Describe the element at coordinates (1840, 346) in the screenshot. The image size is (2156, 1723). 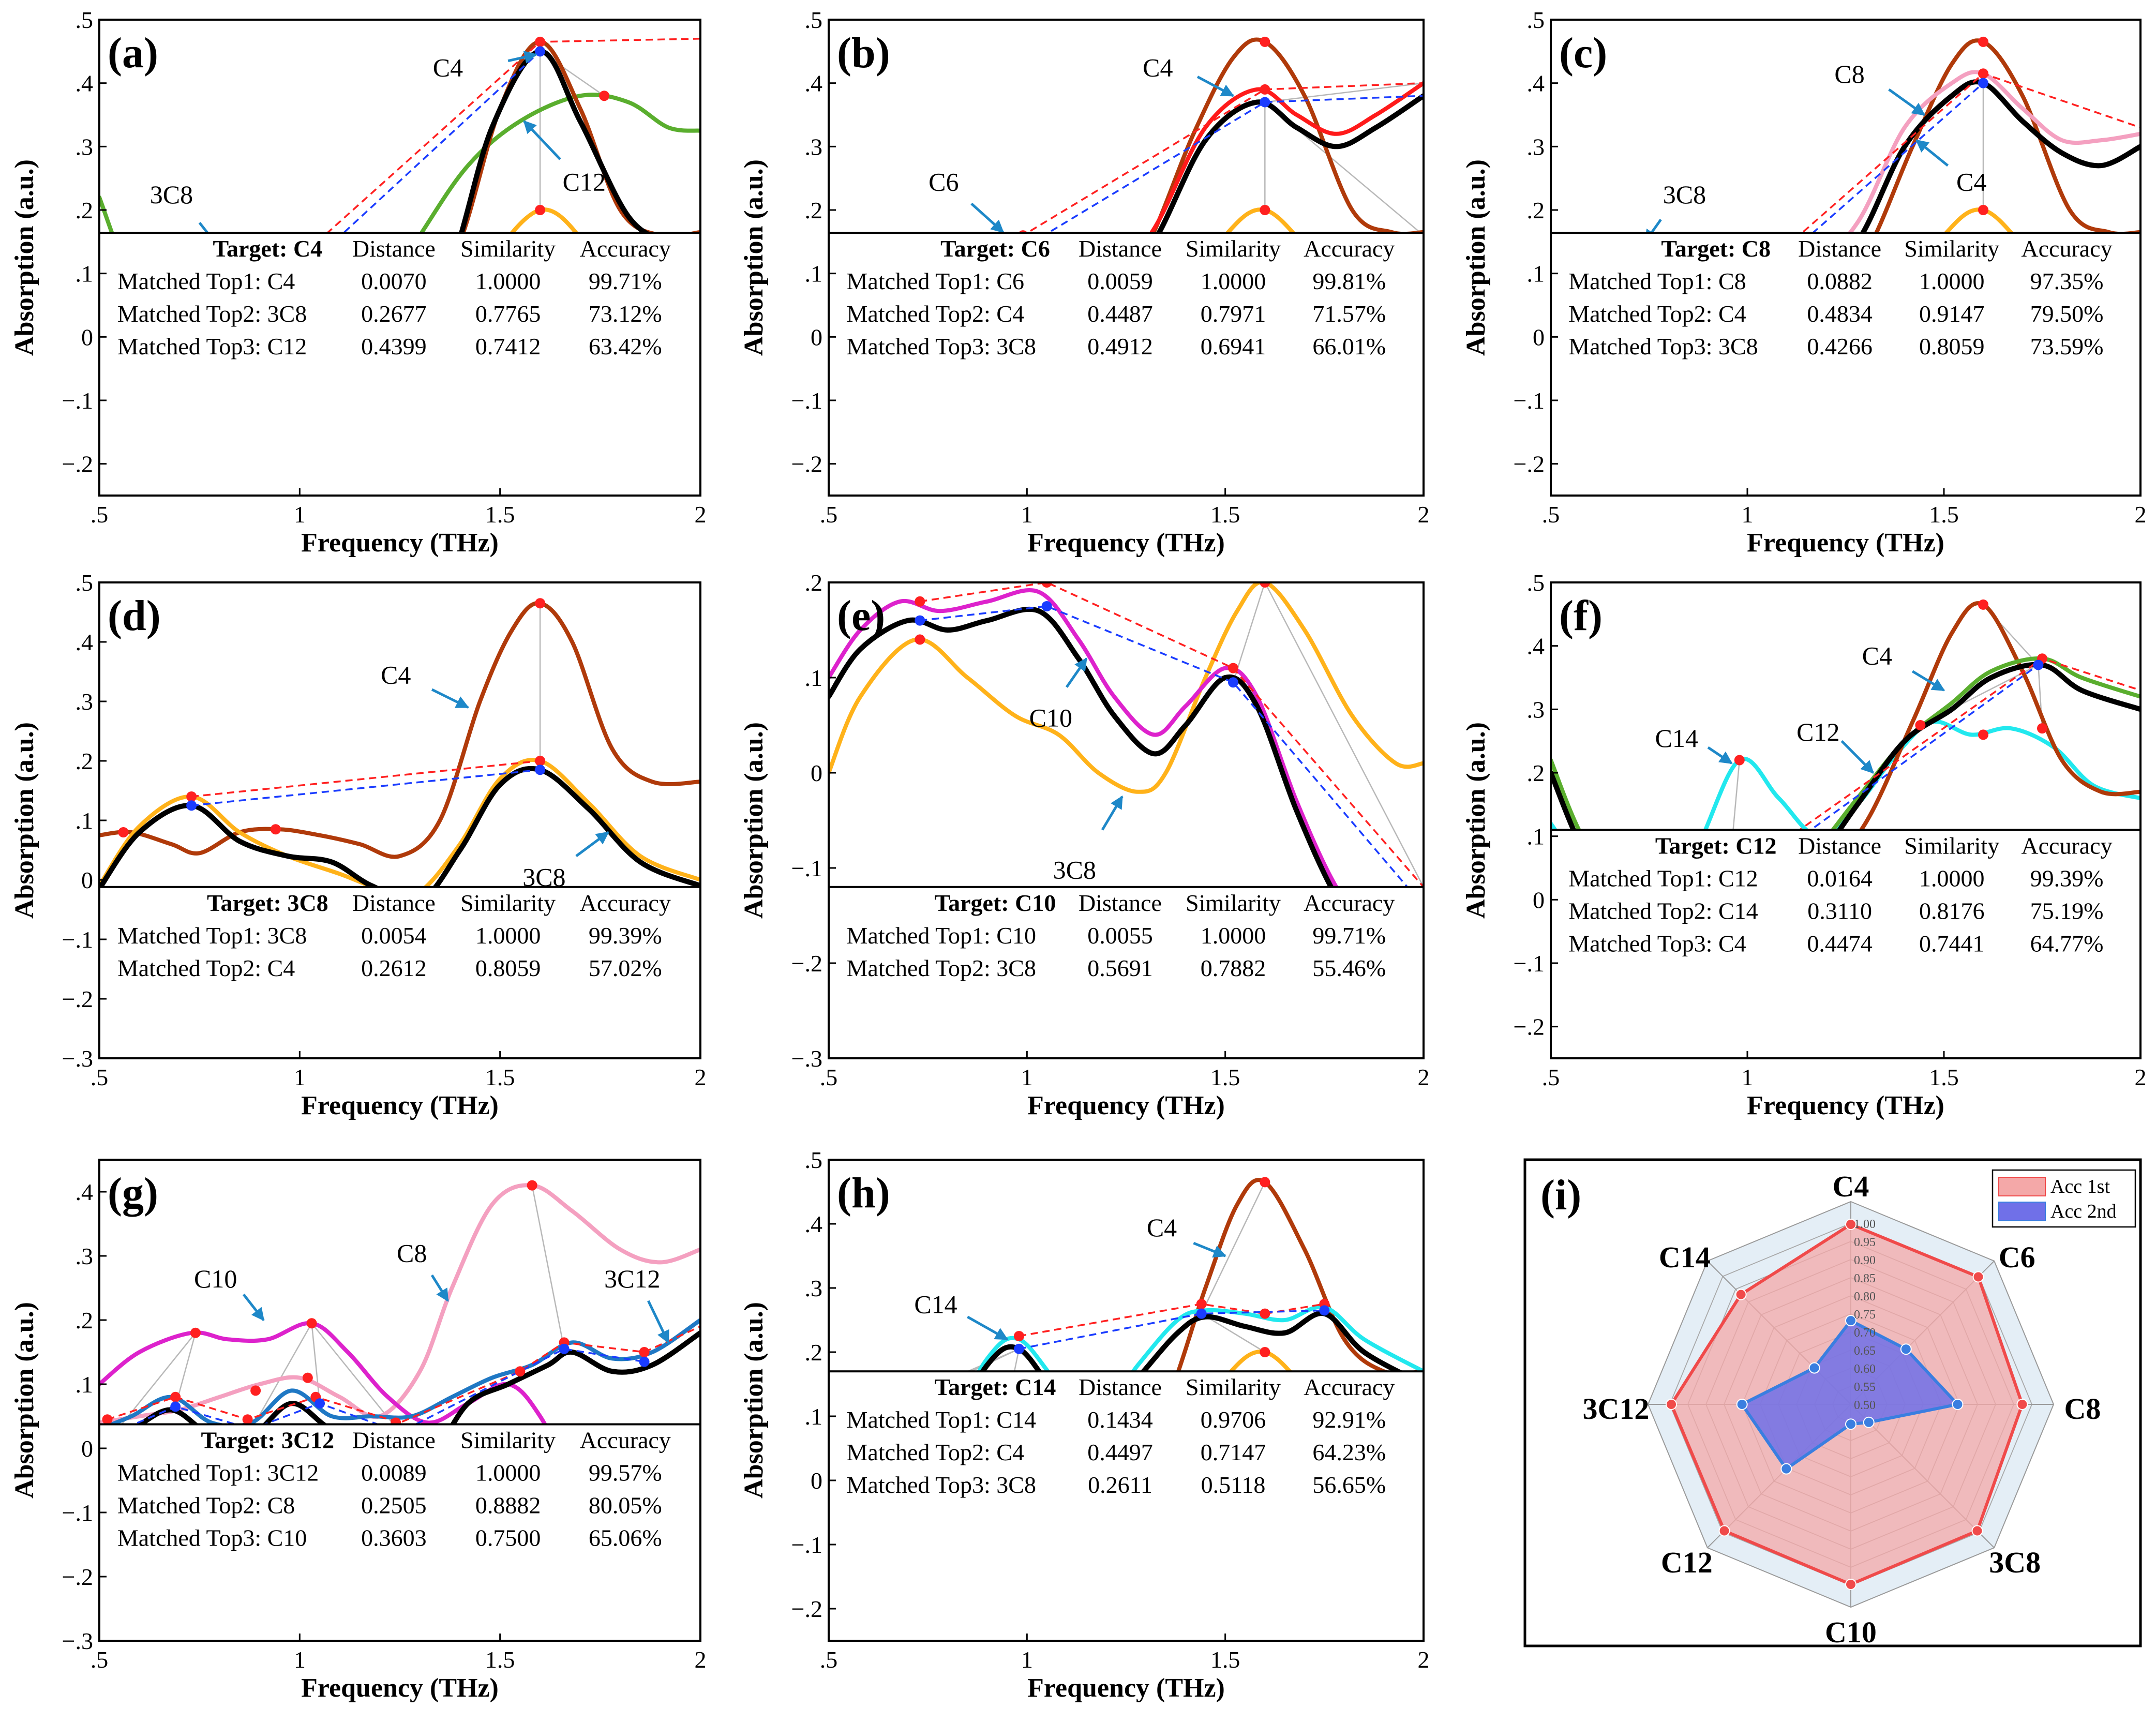
I see `table-cell-value: 0.4266` at that location.